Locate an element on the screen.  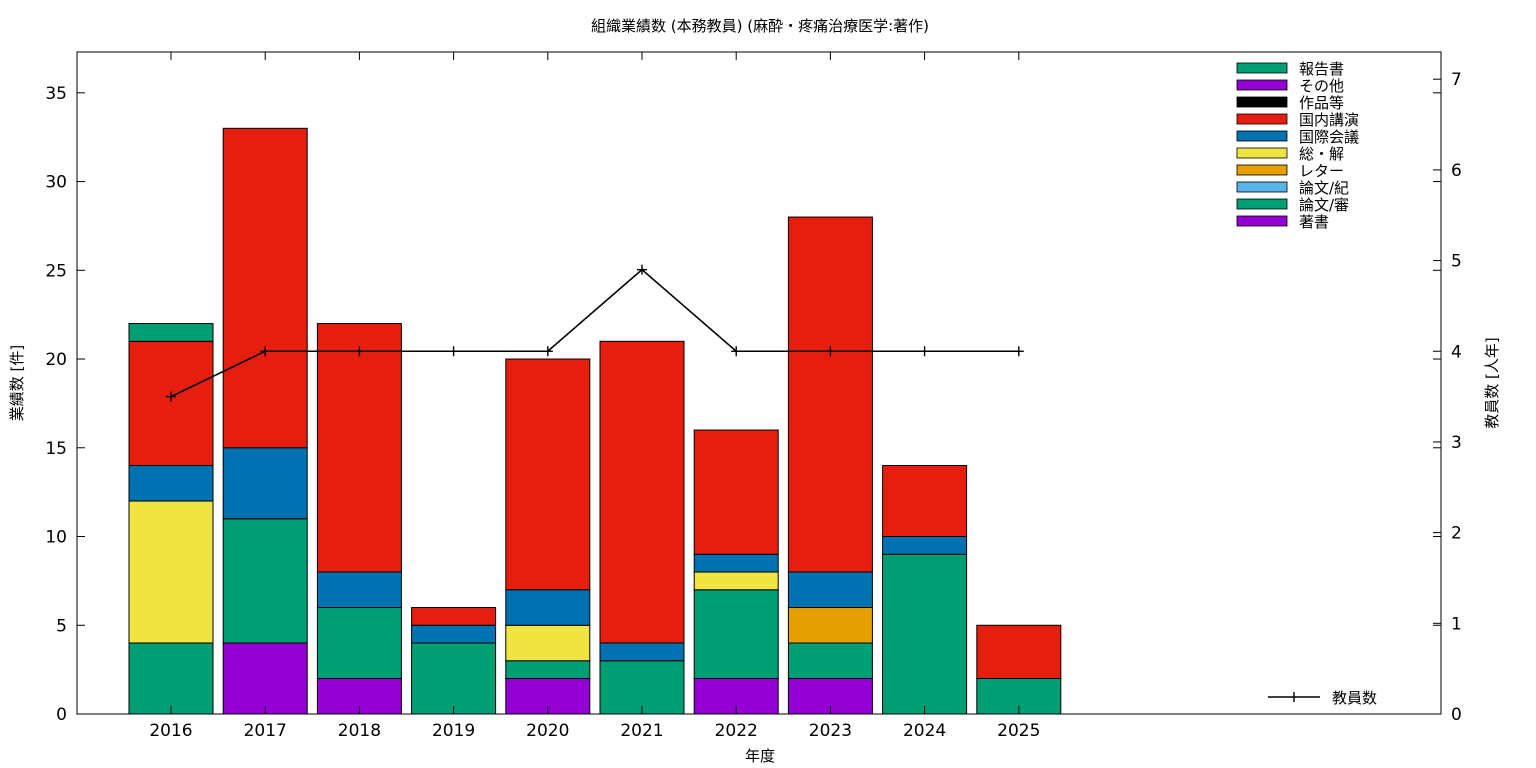
y2-tick-label-5: 5 is located at coordinates (1456, 262).